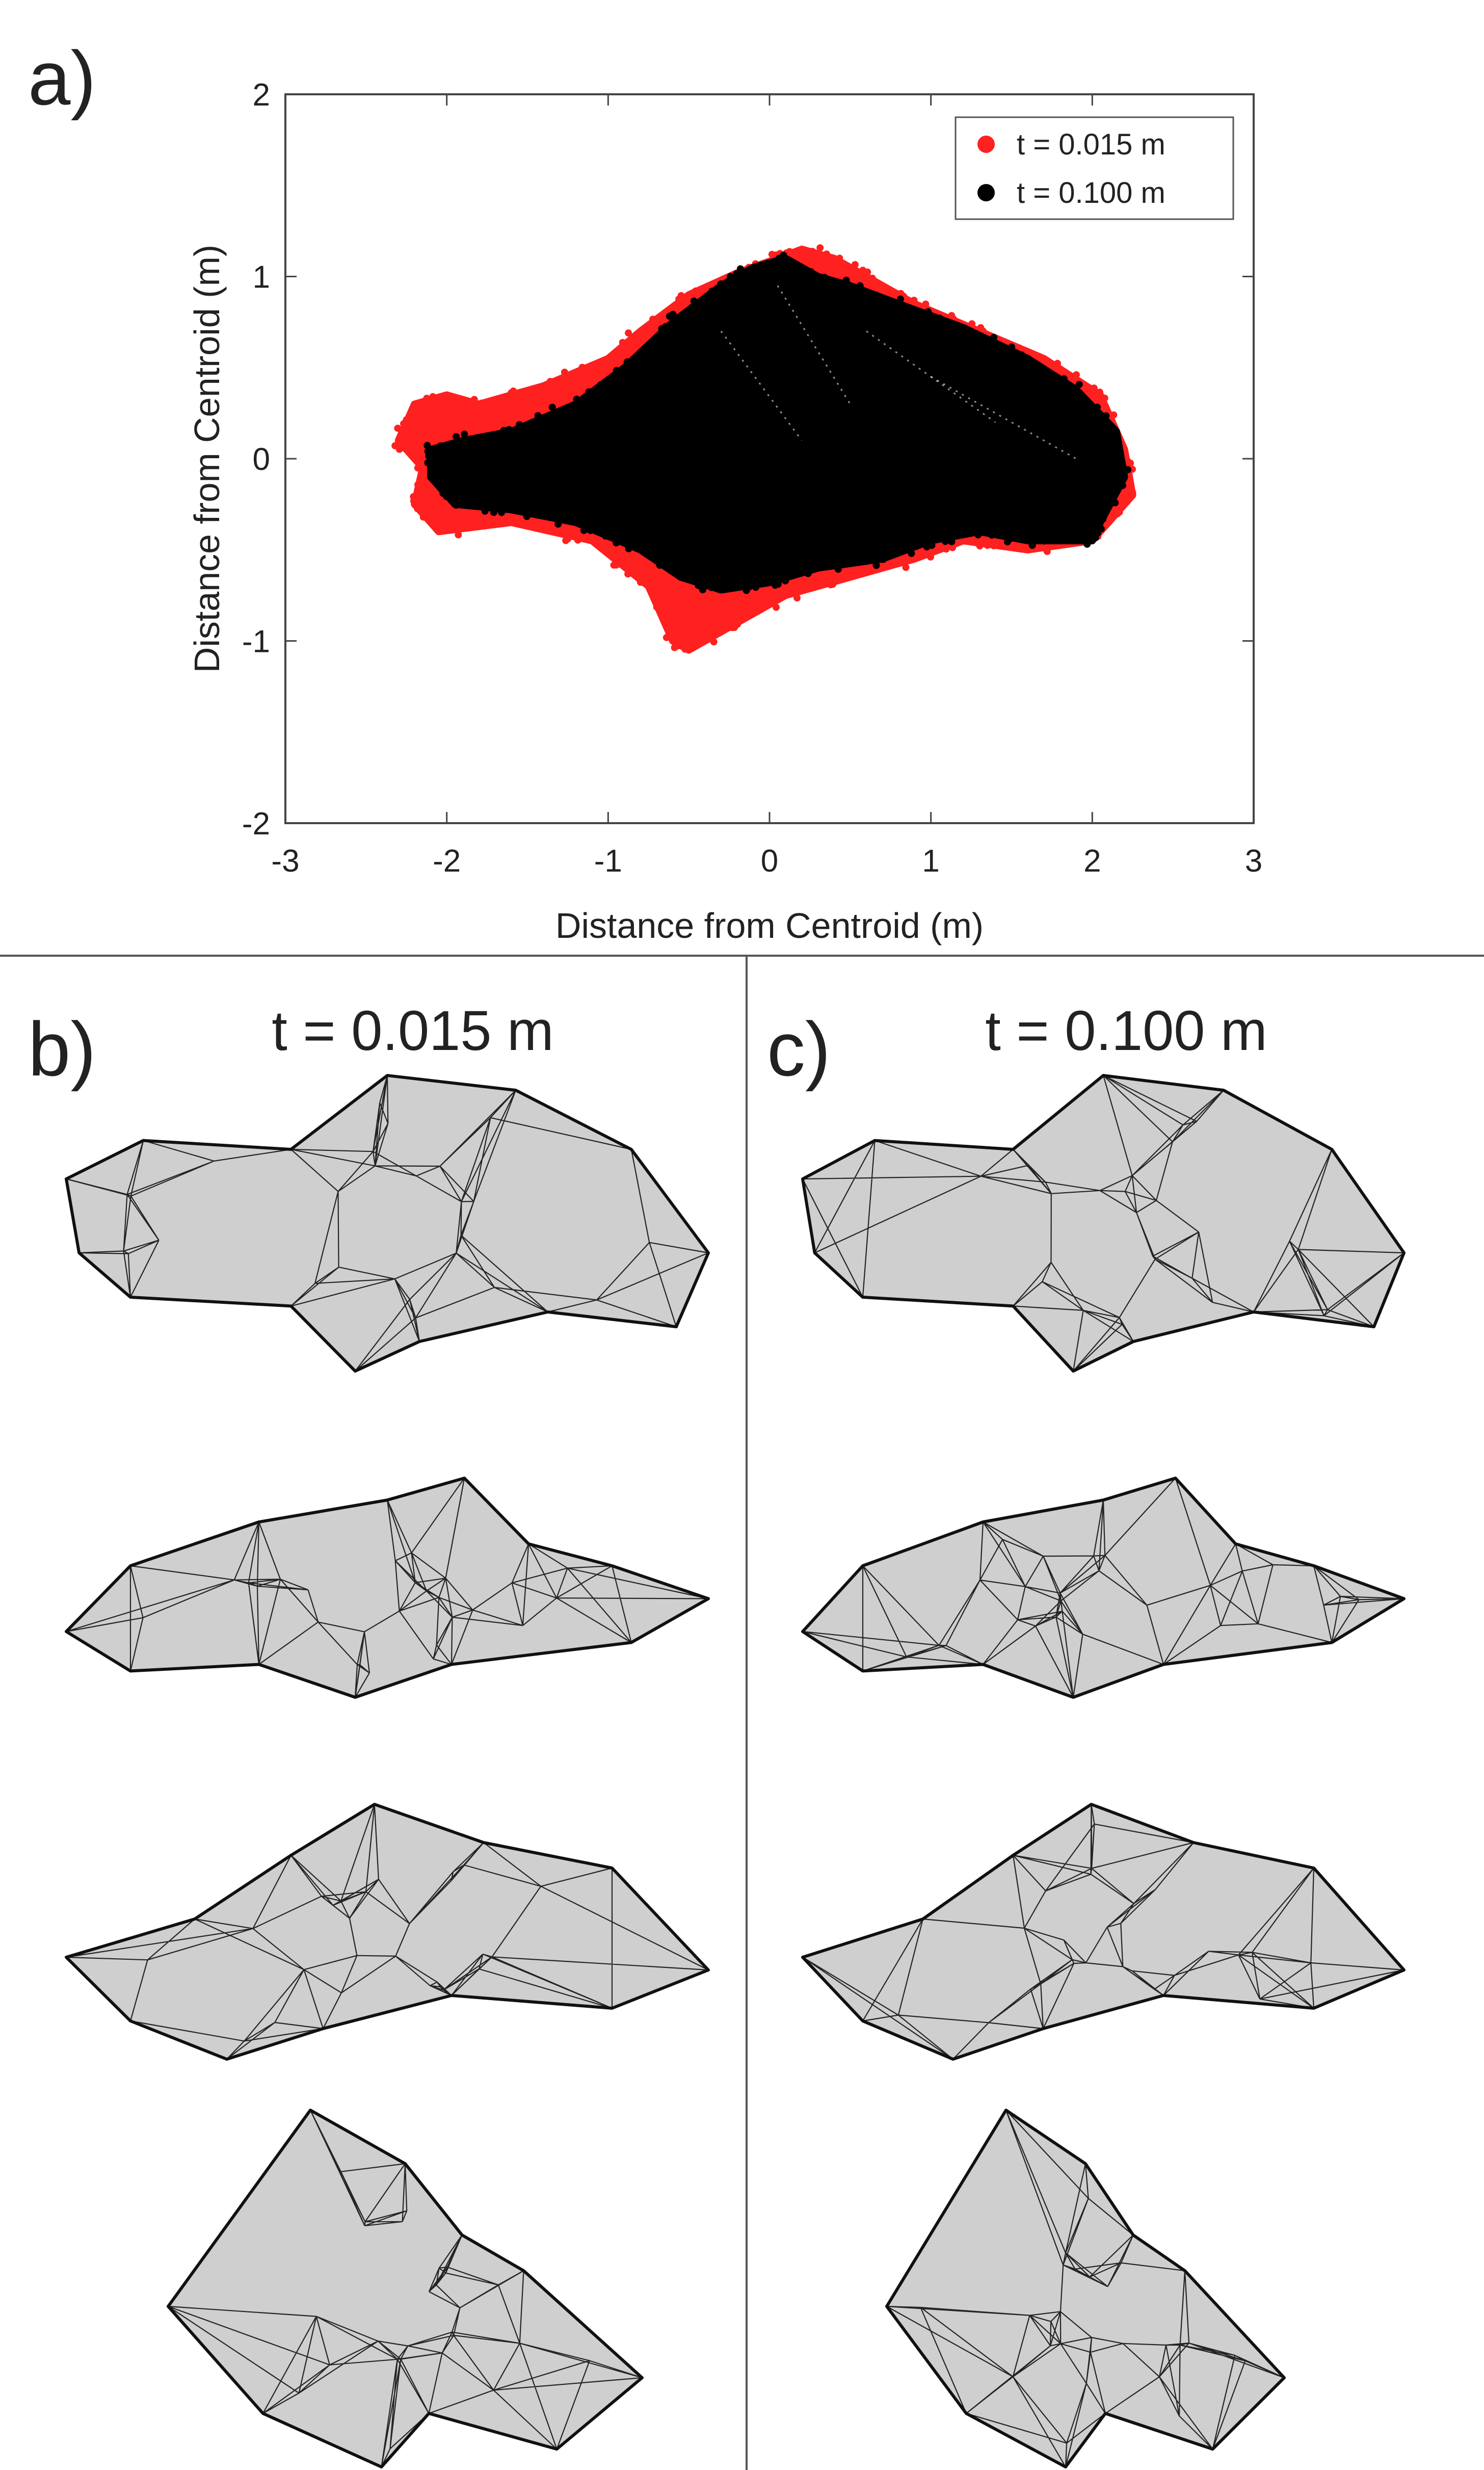  What do you see at coordinates (285, 861) in the screenshot?
I see `x-tick-label: -3` at bounding box center [285, 861].